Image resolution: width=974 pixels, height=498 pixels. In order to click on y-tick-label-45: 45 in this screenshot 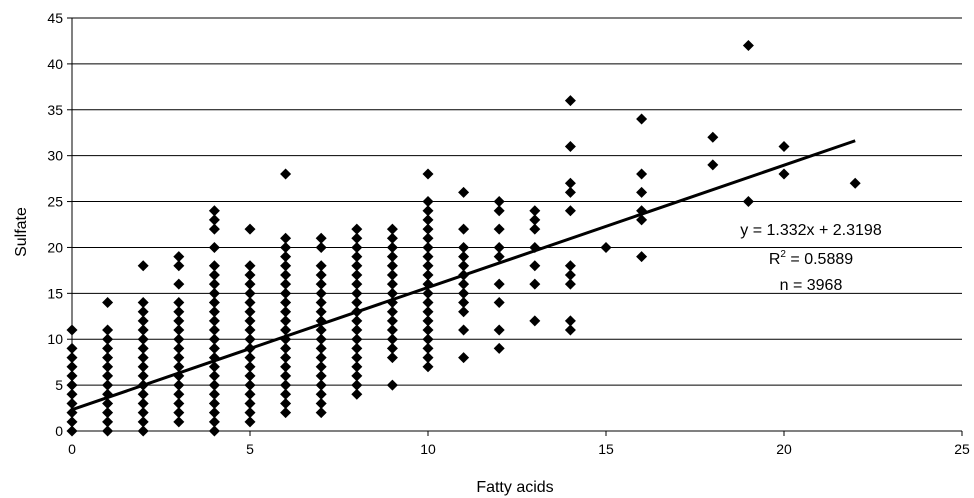, I will do `click(55, 18)`.